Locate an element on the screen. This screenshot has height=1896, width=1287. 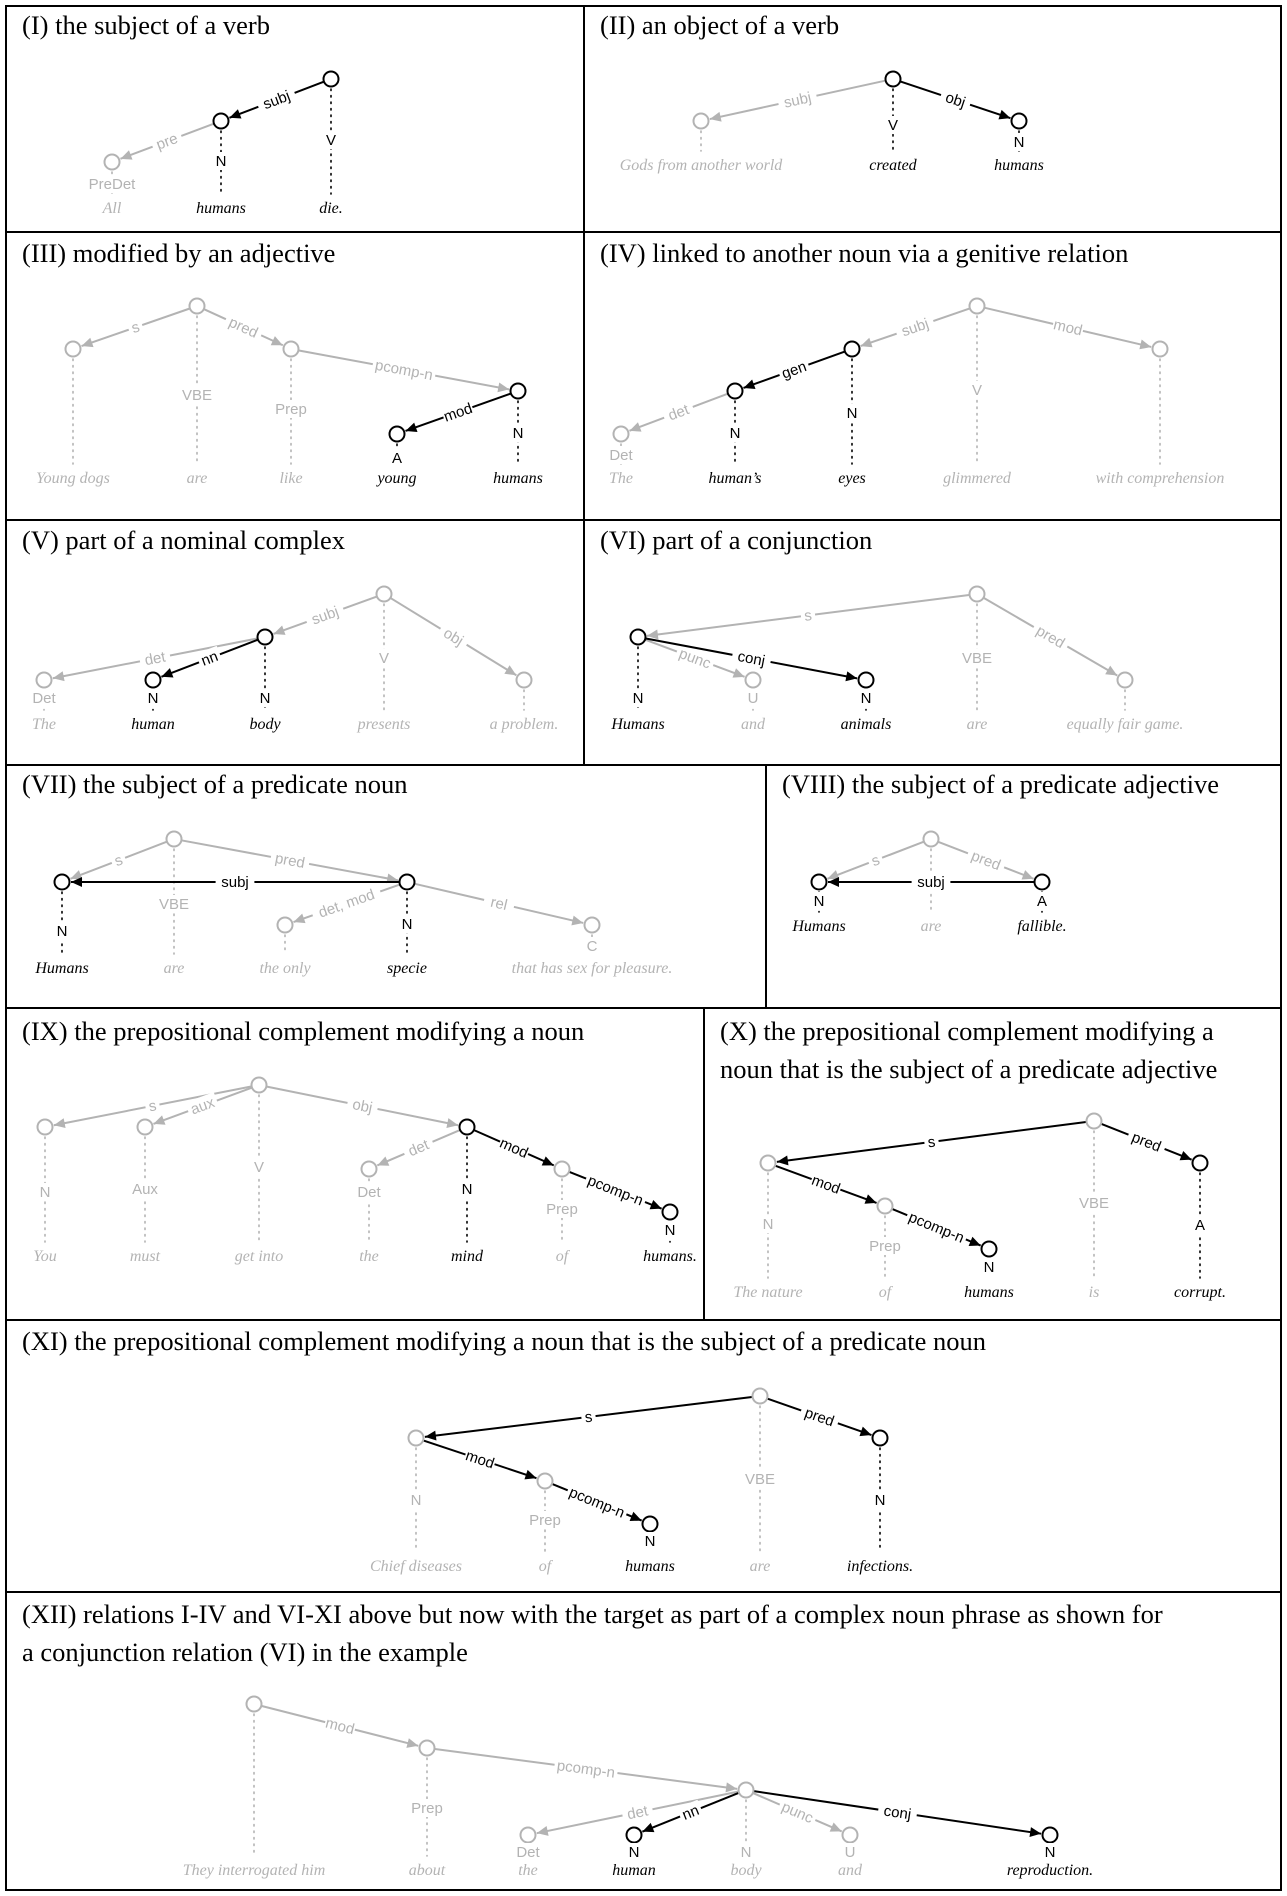
edge-label: nn is located at coordinates (210, 659).